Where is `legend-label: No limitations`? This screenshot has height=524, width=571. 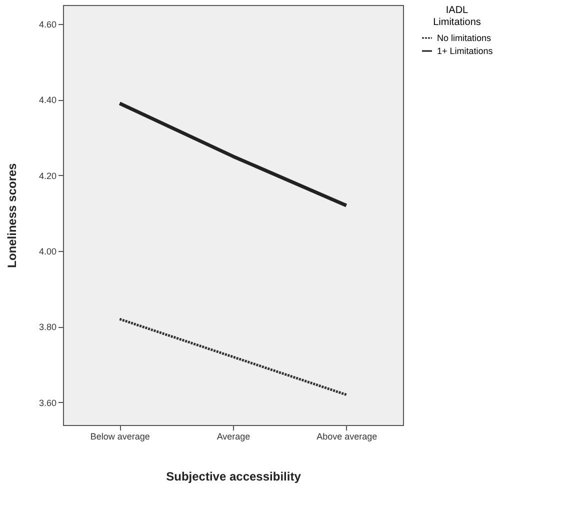
legend-label: No limitations is located at coordinates (464, 38).